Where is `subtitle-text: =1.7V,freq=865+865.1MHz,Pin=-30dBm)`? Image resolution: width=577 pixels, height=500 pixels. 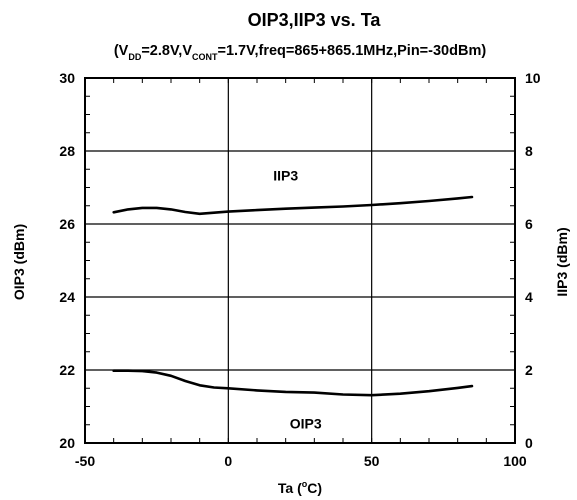
subtitle-text: =1.7V,freq=865+865.1MHz,Pin=-30dBm) is located at coordinates (352, 51).